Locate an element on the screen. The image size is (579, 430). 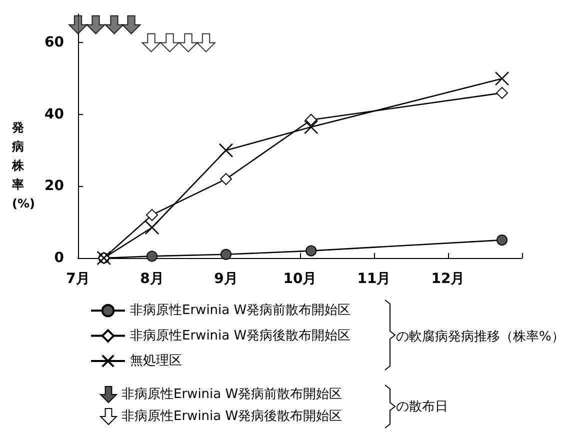
y-tick-label: 20 is located at coordinates (54, 186).